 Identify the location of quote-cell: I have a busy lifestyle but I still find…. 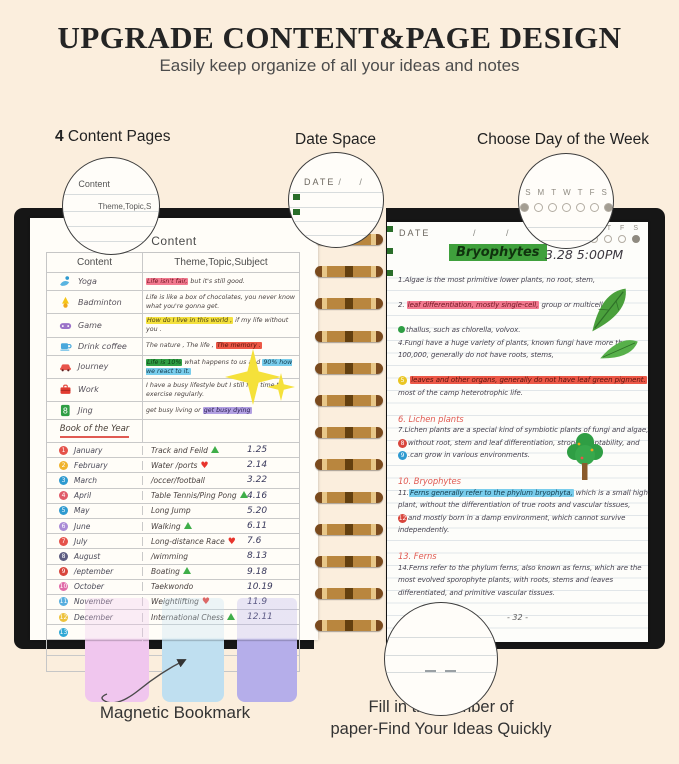
(221, 390).